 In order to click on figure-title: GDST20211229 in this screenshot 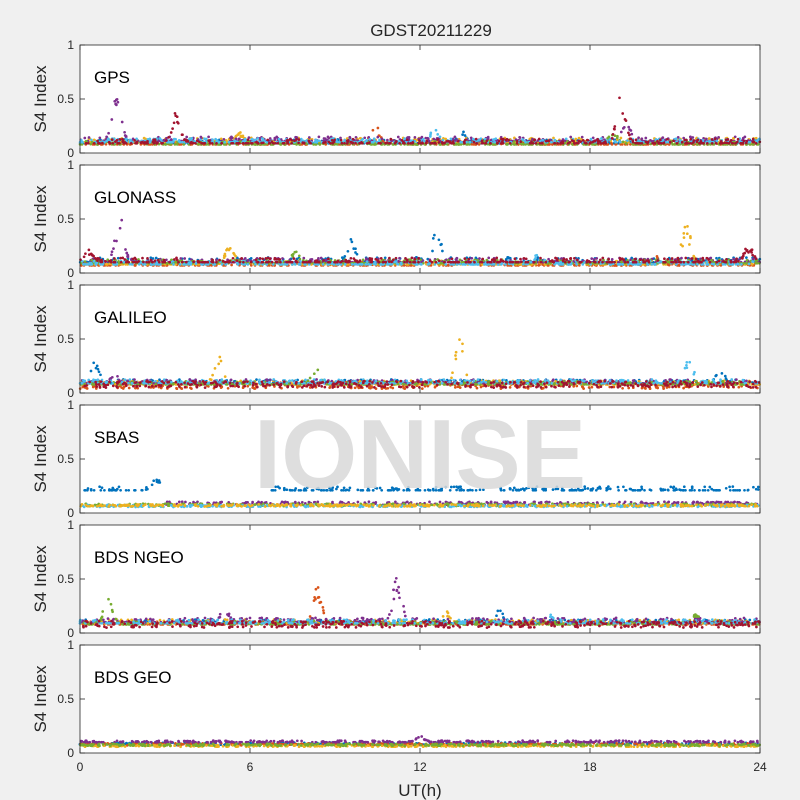, I will do `click(431, 30)`.